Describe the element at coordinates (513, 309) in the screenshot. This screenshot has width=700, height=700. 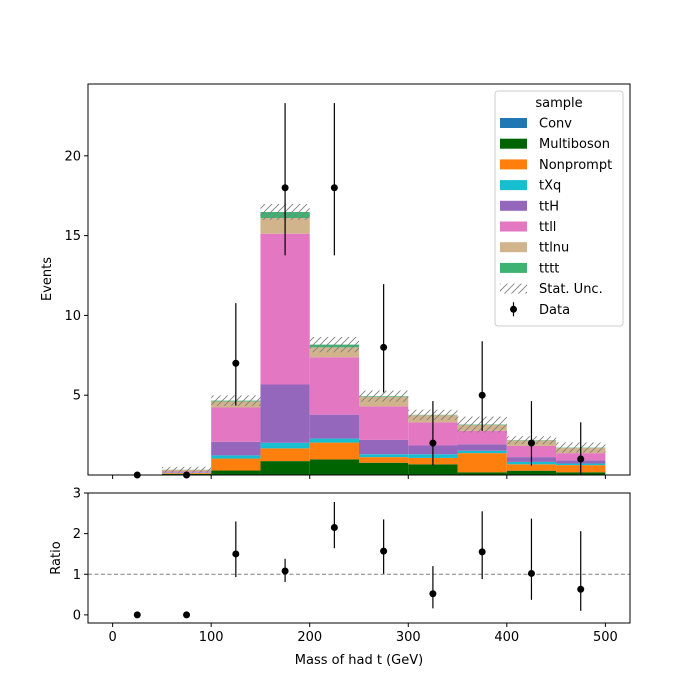
I see `legend-data-marker` at that location.